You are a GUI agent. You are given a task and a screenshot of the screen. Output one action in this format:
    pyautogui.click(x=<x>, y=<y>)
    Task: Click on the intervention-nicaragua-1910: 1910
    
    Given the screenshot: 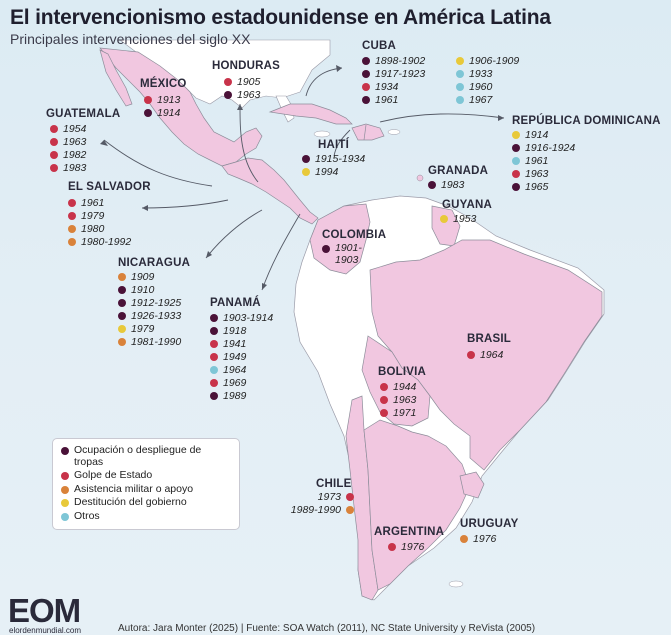 What is the action you would take?
    pyautogui.click(x=149, y=289)
    